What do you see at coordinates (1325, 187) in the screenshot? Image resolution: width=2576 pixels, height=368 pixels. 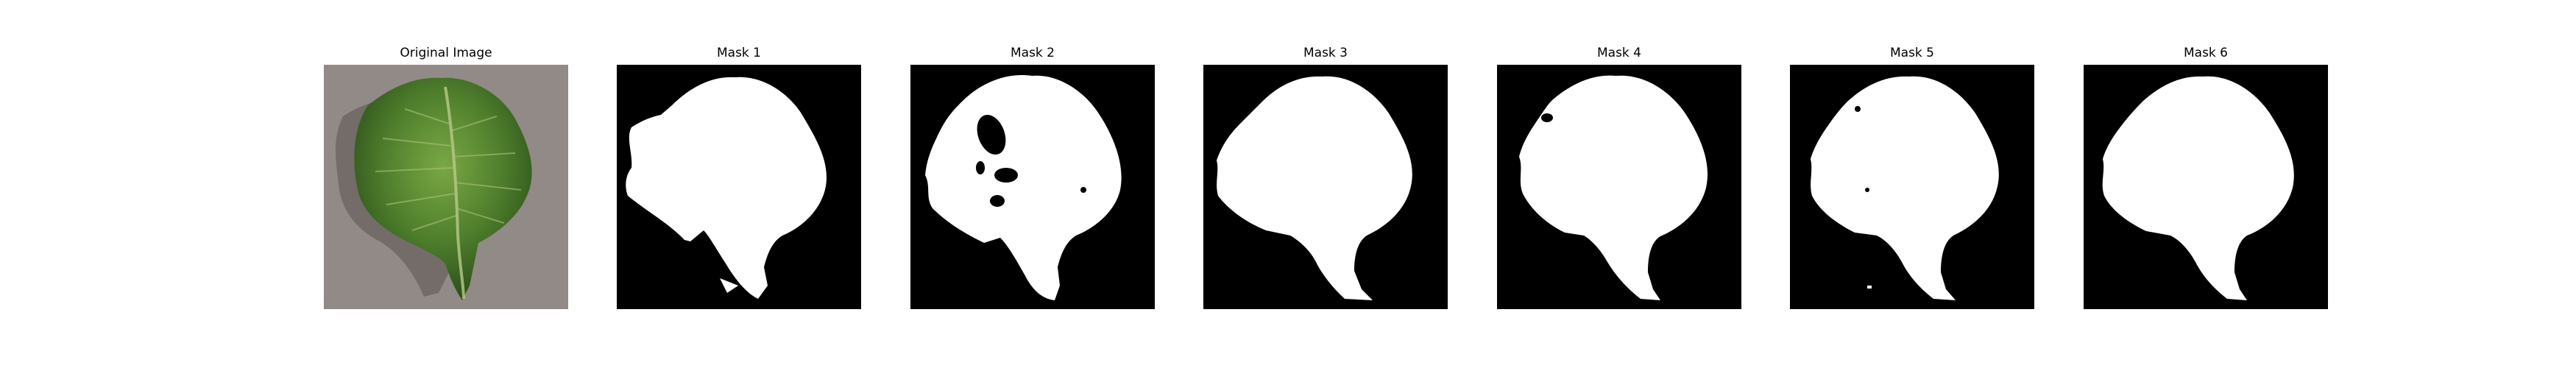 I see `mask-3-image` at bounding box center [1325, 187].